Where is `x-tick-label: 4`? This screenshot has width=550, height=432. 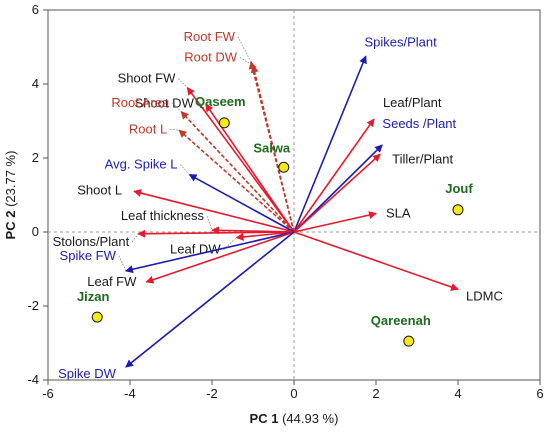 x-tick-label: 4 is located at coordinates (457, 393).